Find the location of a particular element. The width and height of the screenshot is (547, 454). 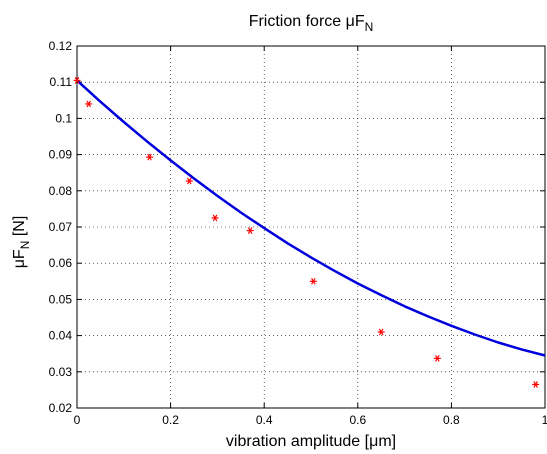

y-tick-label: 0.08 is located at coordinates (61, 191).